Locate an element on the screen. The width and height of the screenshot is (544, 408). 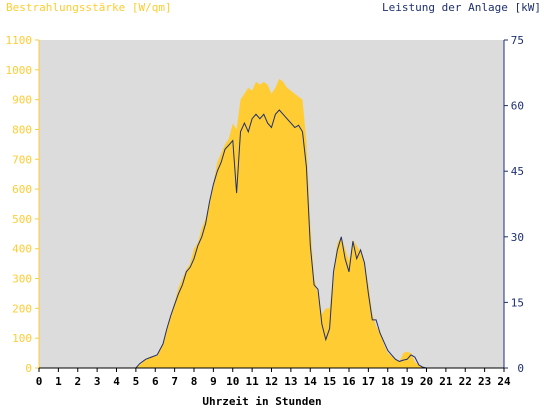
left-axis-title: Bestrahlungsstärke [W/qm] is located at coordinates (89, 7).